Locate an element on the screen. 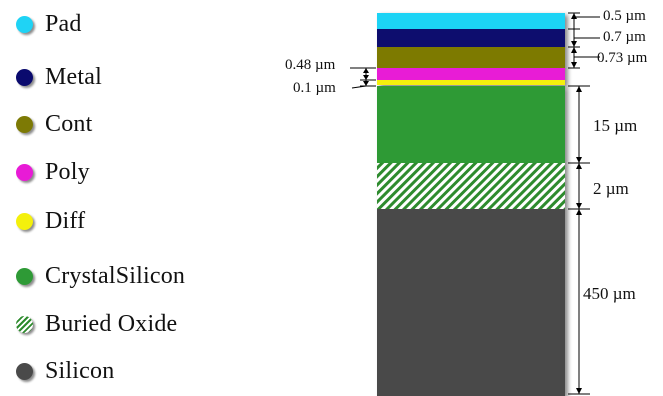 Image resolution: width=663 pixels, height=396 pixels. layer-silicon is located at coordinates (471, 302).